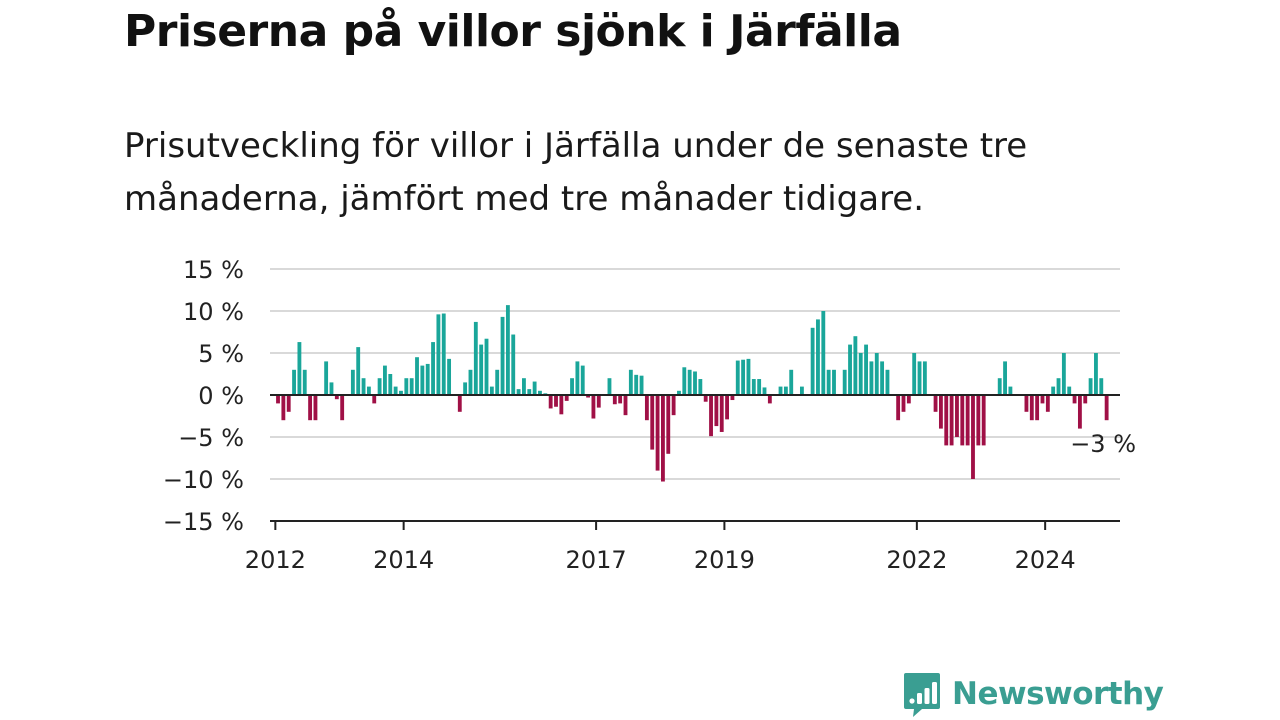  Describe the element at coordinates (1033, 694) in the screenshot. I see `newsworthy-logo: Newsworthy` at that location.